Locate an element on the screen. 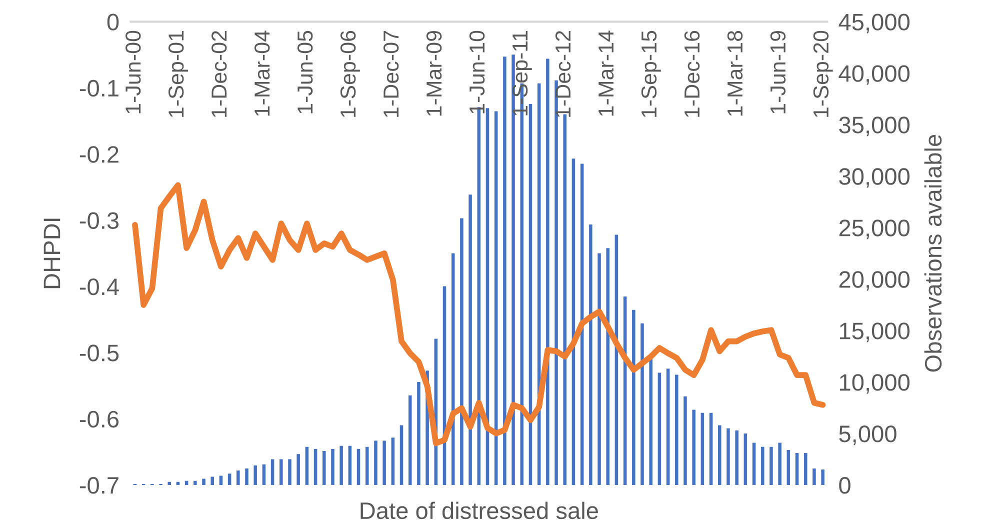  x-tick-label: 1-Mar-18 is located at coordinates (735, 73).